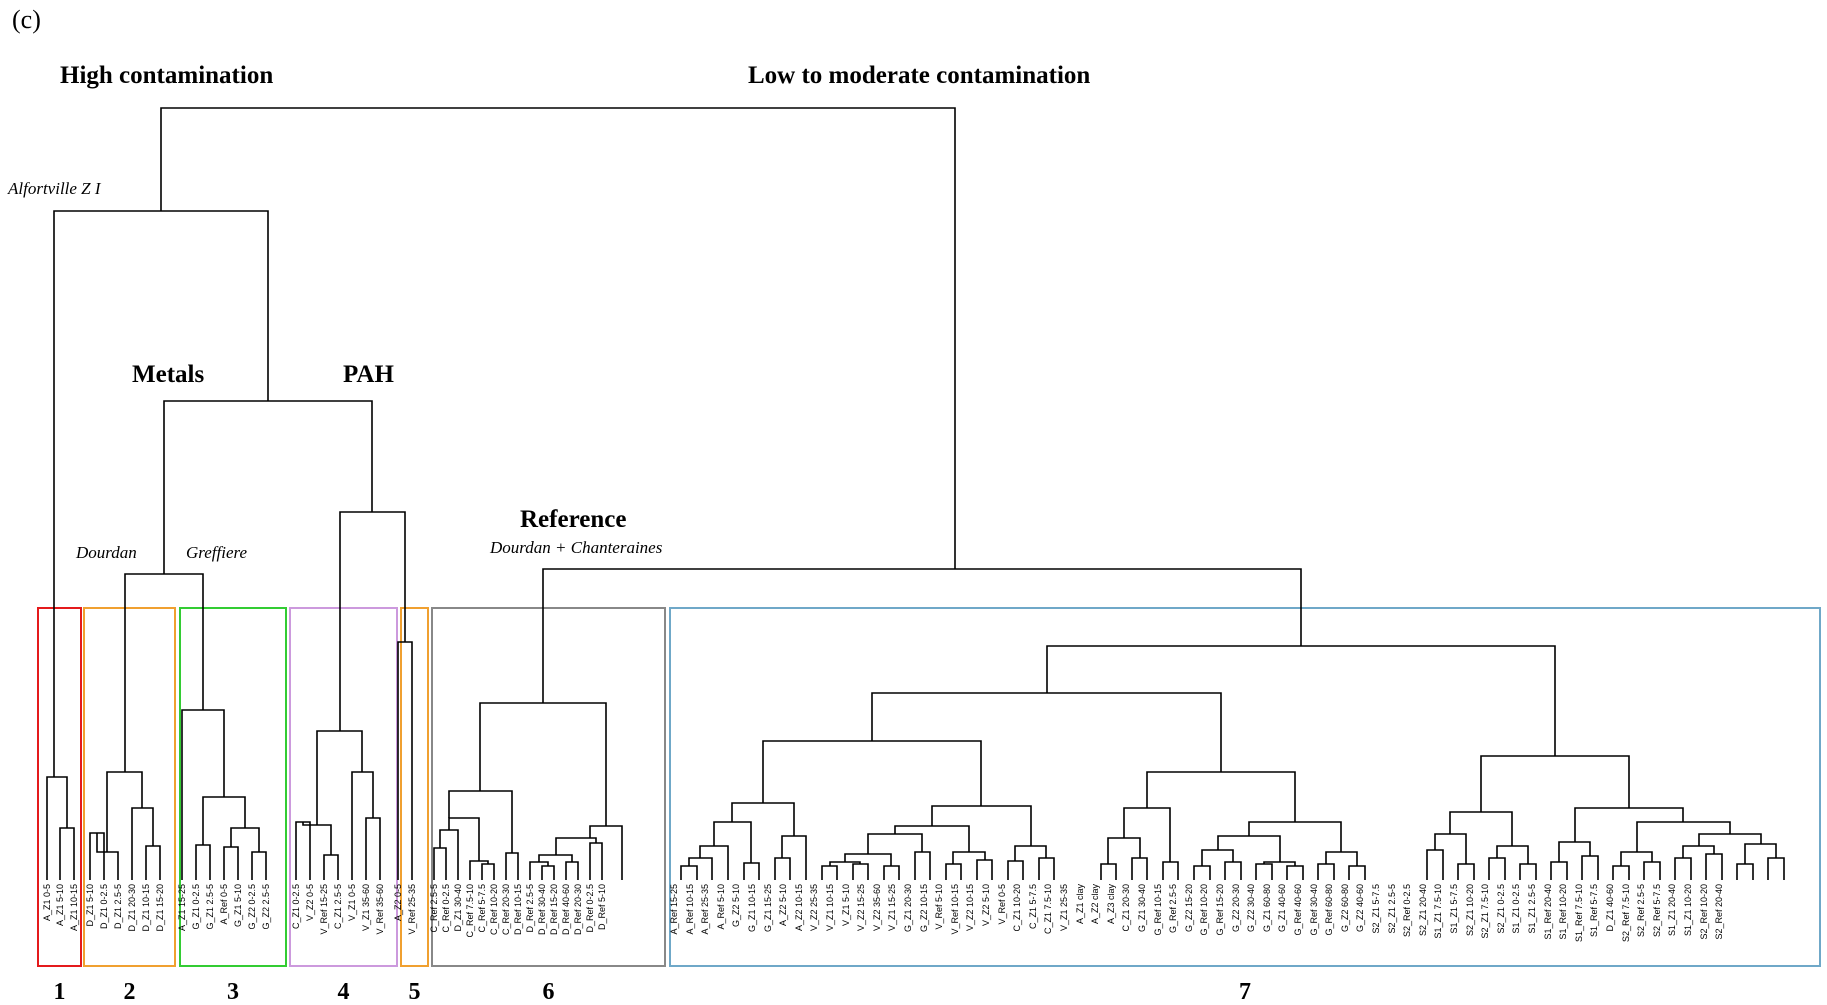 This screenshot has height=1005, width=1827. Describe the element at coordinates (380, 909) in the screenshot. I see `sample-label: V_Ref 35-60` at that location.